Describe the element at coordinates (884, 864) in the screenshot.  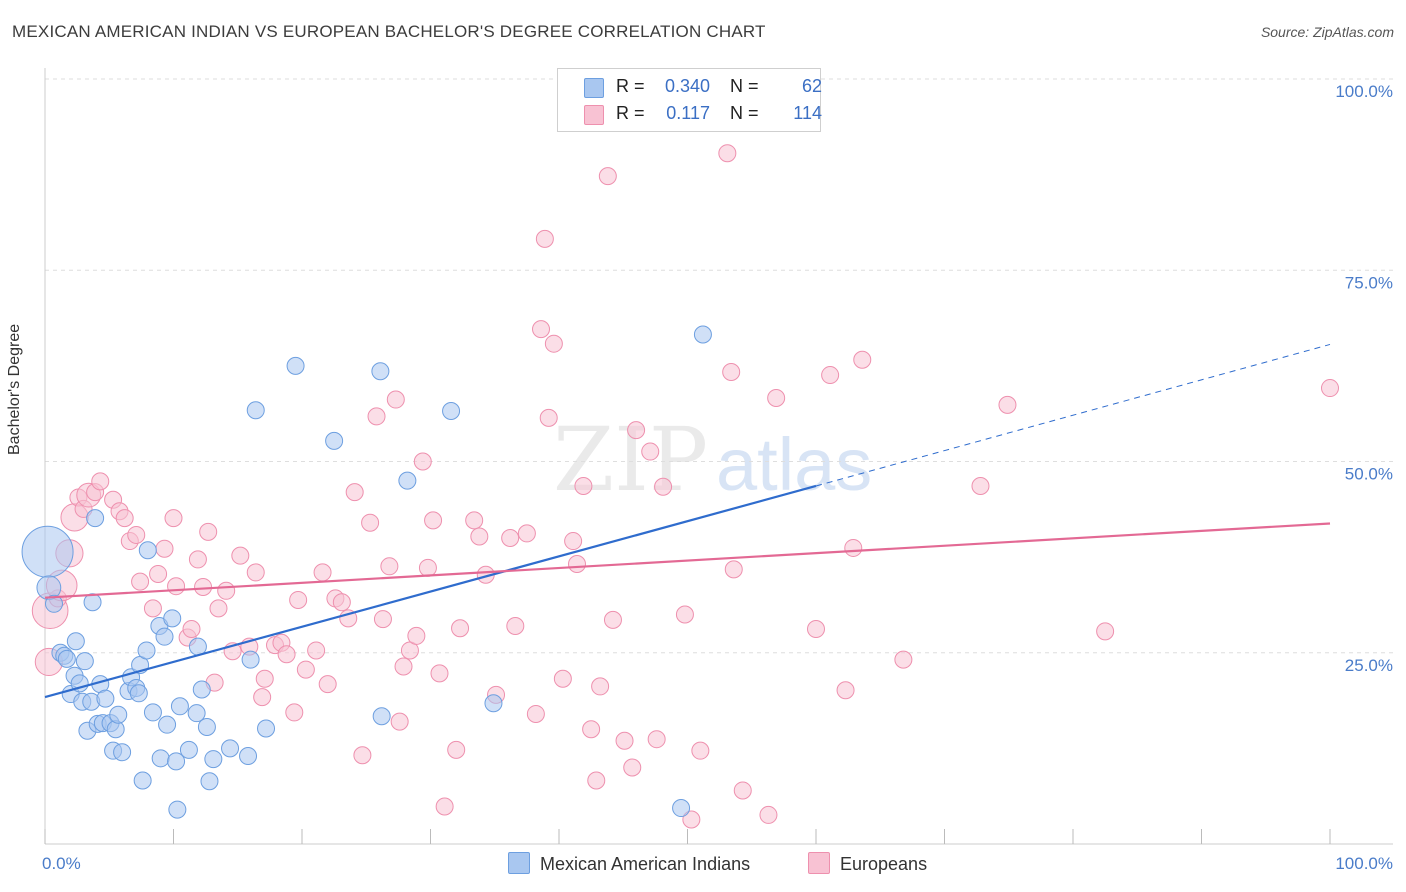
I see `bottom-legend-label: Europeans` at that location.